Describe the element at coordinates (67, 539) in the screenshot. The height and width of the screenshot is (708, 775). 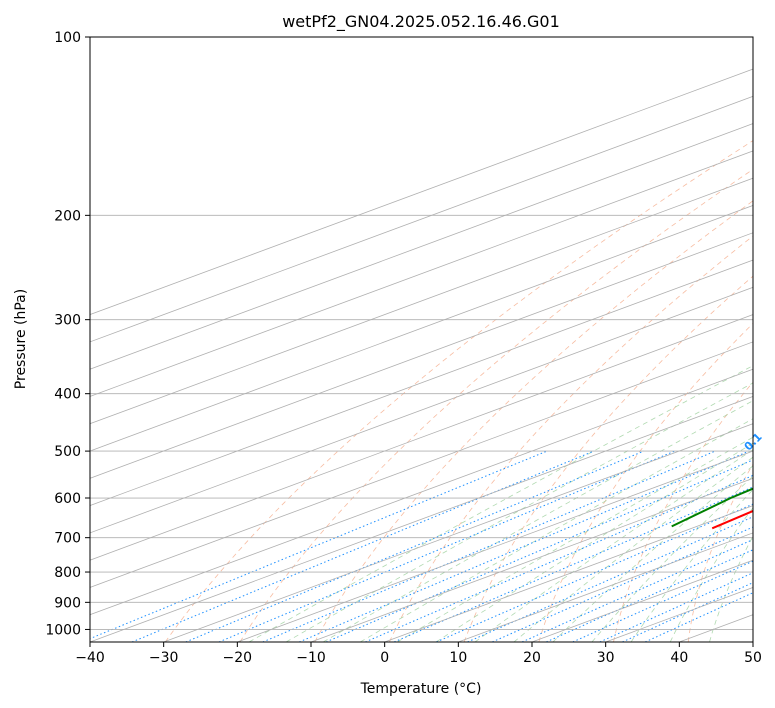
I see `y-tick-label: 700` at that location.